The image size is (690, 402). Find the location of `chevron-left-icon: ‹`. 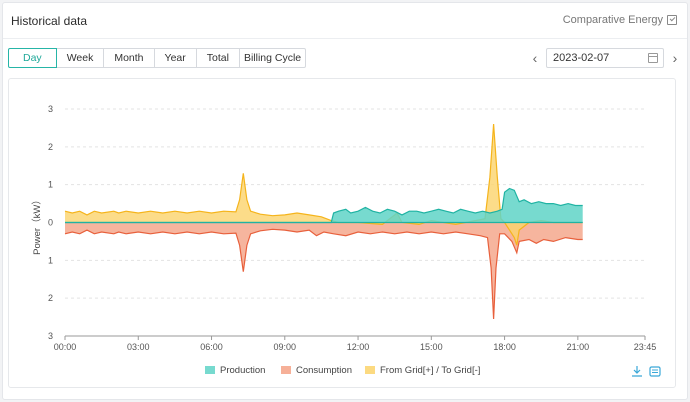

chevron-left-icon: ‹ is located at coordinates (535, 58).